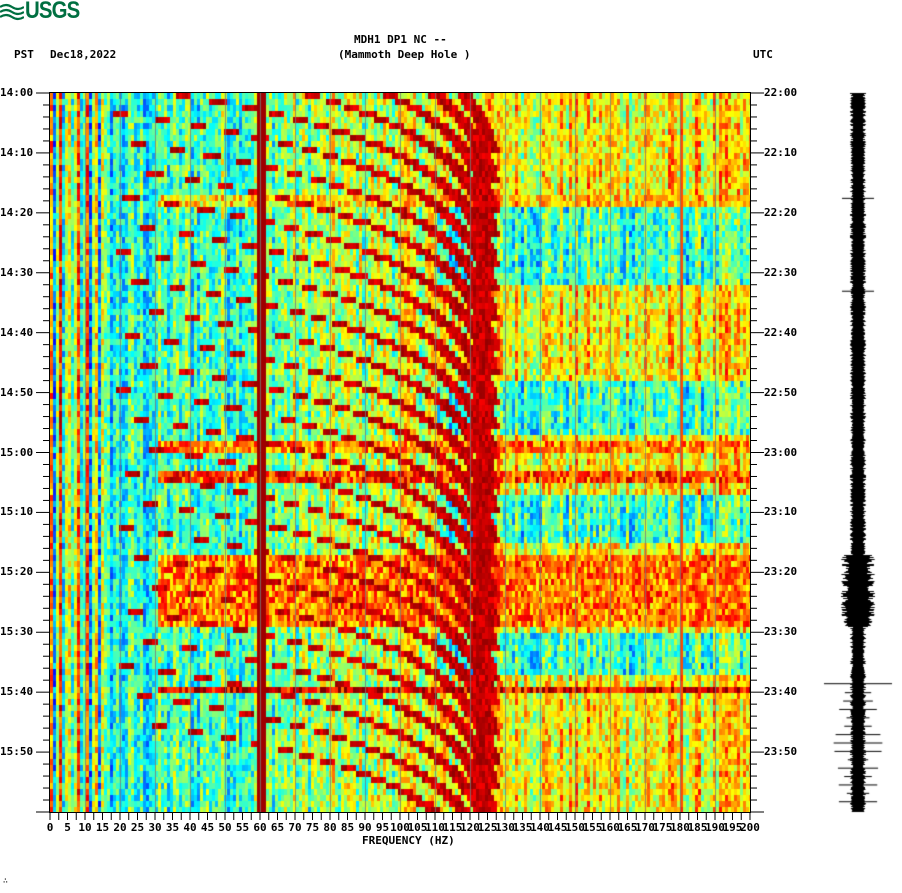 This screenshot has width=902, height=893. Describe the element at coordinates (242, 827) in the screenshot. I see `x-tick-label: 55` at that location.